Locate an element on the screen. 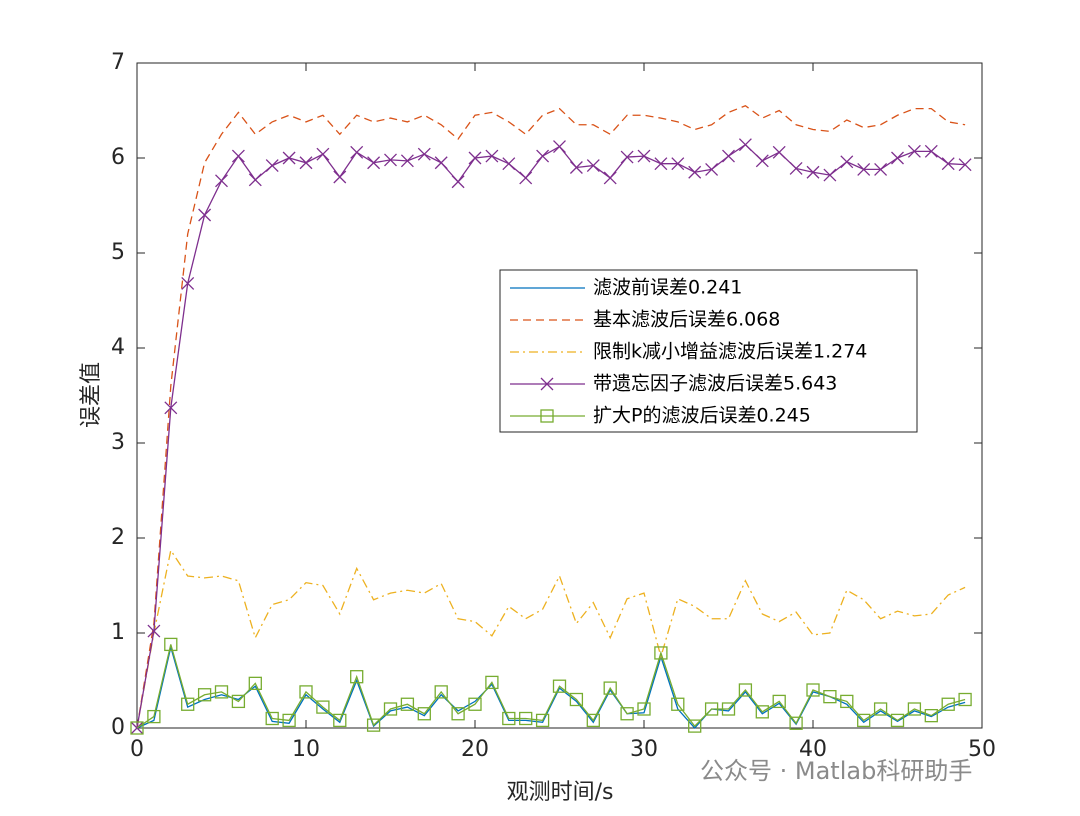  y-tick-label: 4 is located at coordinates (118, 347).